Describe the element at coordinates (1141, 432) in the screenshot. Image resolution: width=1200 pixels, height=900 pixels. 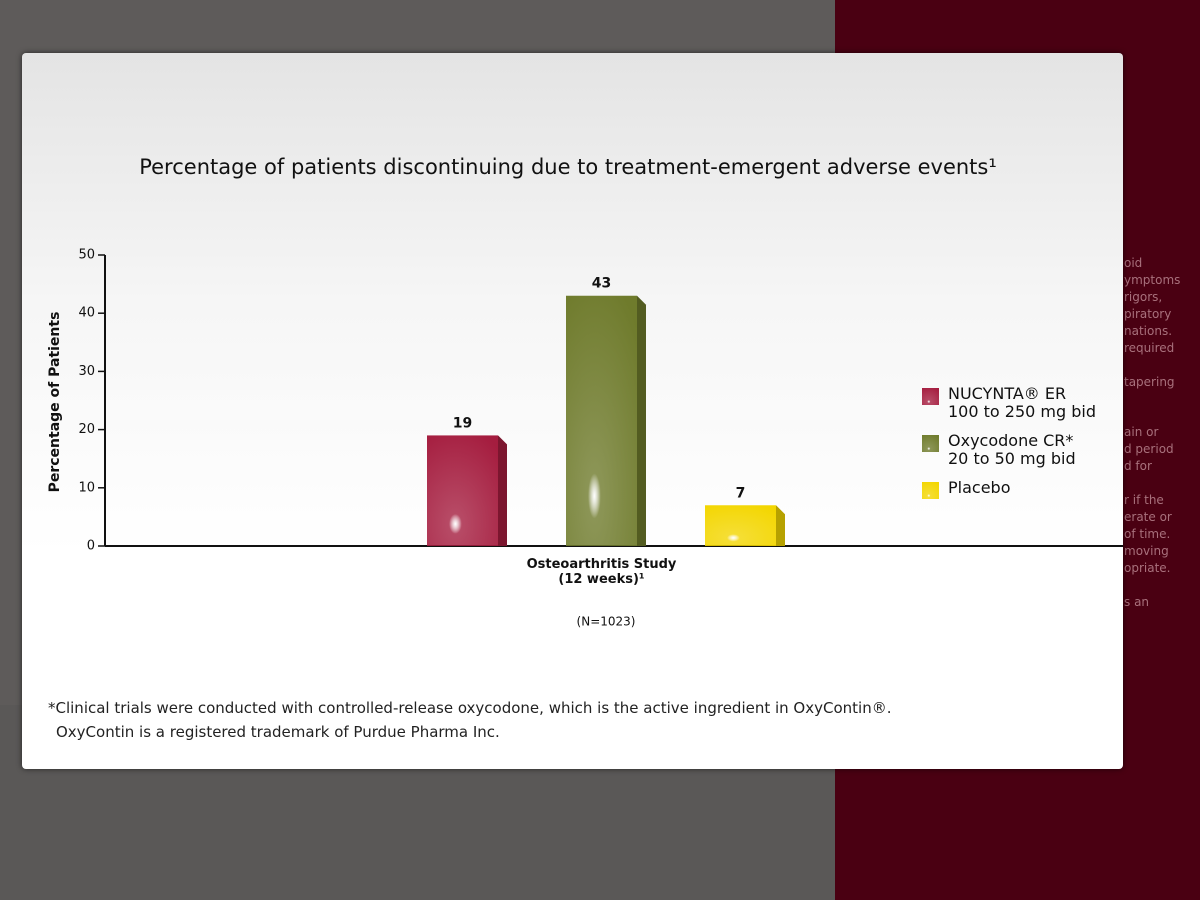
I see `background-text: ain or` at that location.